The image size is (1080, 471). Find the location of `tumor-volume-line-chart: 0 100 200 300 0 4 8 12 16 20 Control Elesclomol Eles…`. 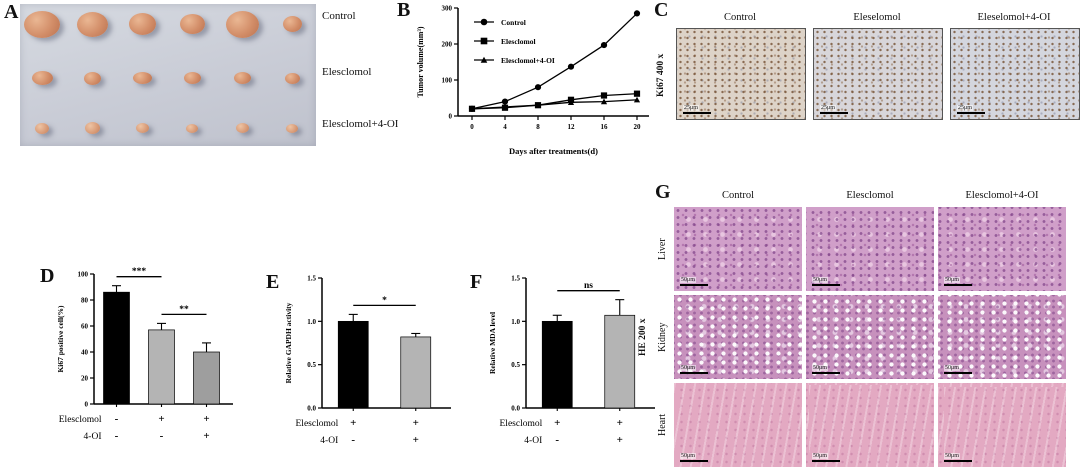

tumor-volume-line-chart: 0 100 200 300 0 4 8 12 16 20 Control Elesclomol Eles… is located at coordinates (532, 80).